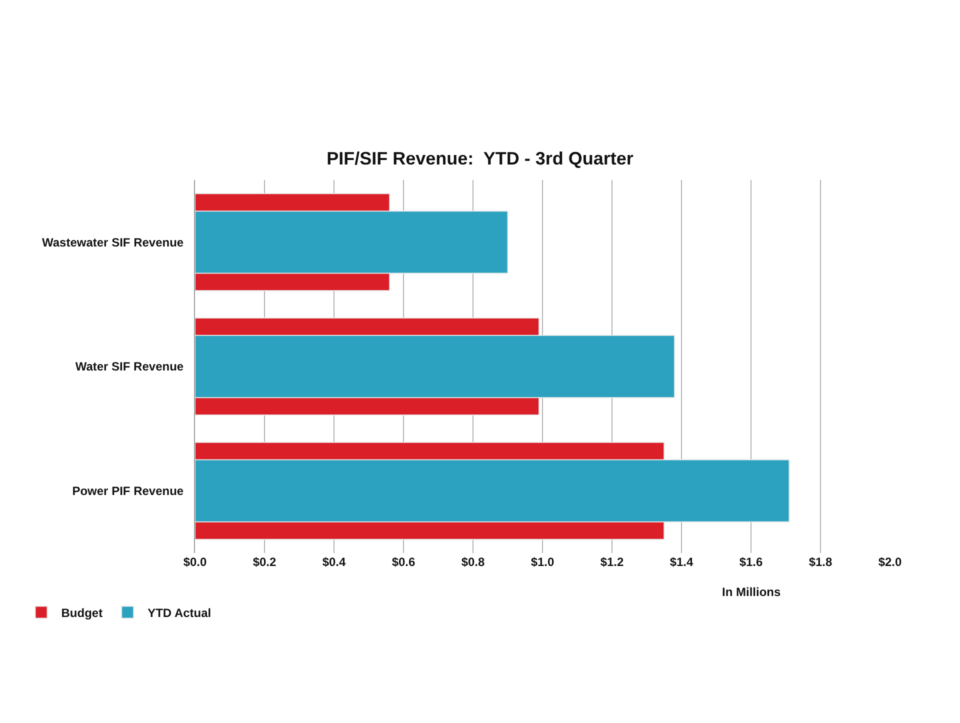 The image size is (960, 723). Describe the element at coordinates (751, 562) in the screenshot. I see `x-tick-label: $1.6` at that location.